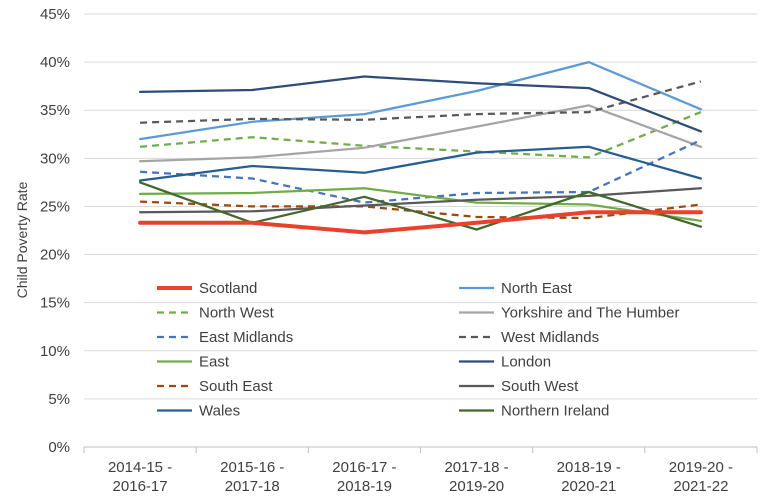 The height and width of the screenshot is (502, 768). I want to click on legend-label: South West, so click(540, 386).